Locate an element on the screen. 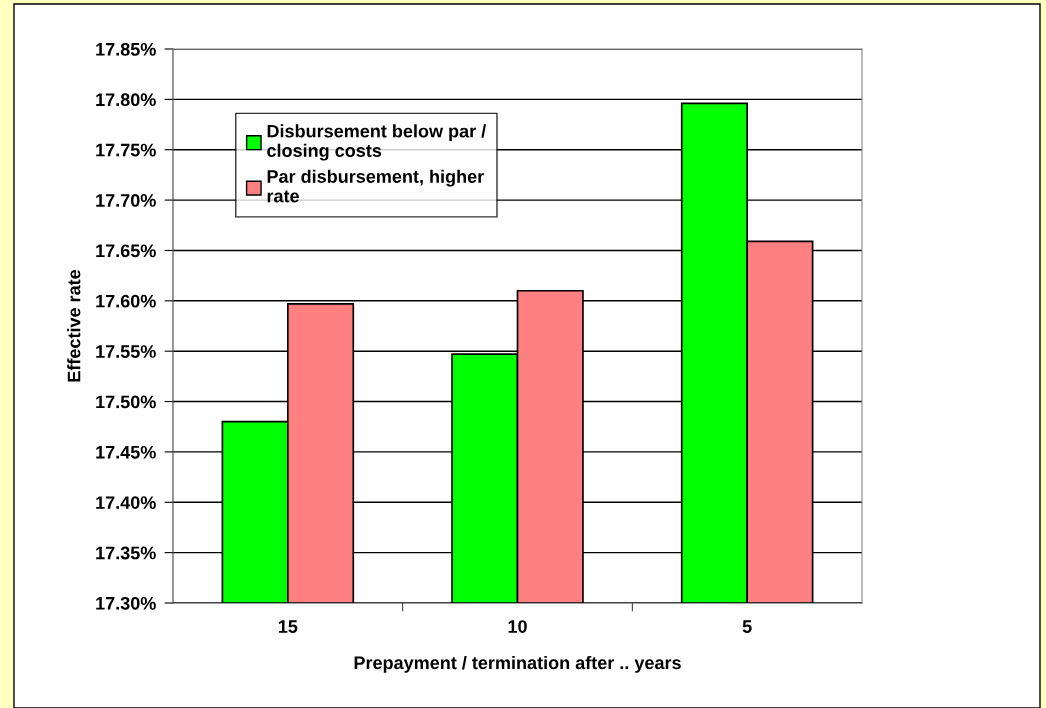 This screenshot has height=708, width=1046. y-axis-title: Effective rate is located at coordinates (74, 325).